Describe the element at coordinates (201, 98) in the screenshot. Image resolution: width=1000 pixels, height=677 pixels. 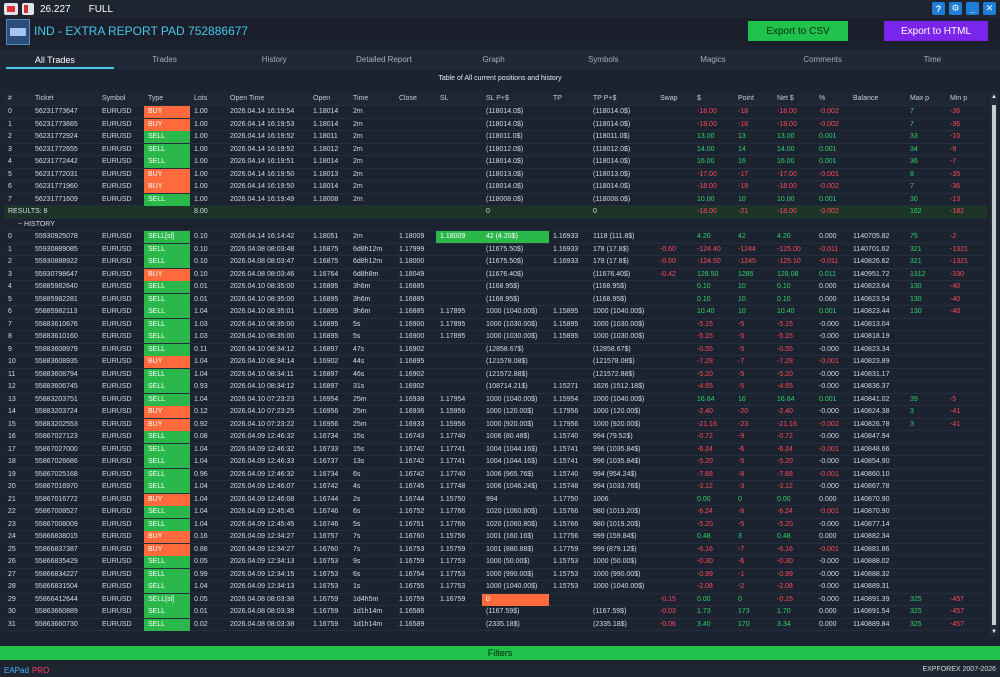
I see `column-header: Lots` at that location.